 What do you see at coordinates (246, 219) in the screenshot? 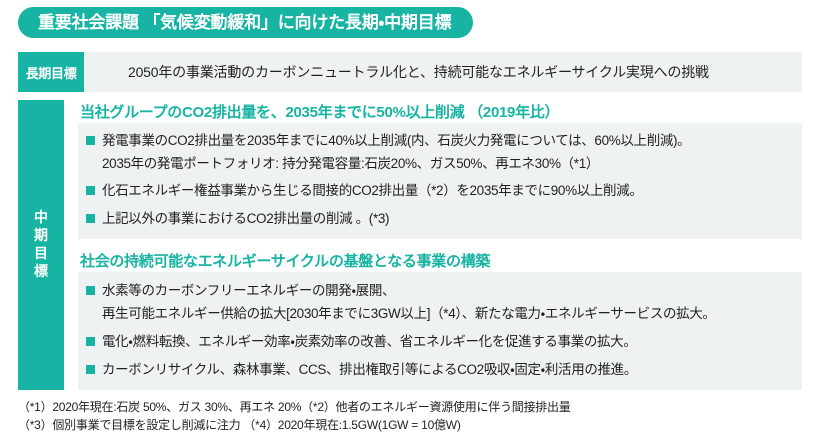
I see `list-item-label: 上記以外の事業におけるCO2排出量の削減 。(*3)` at bounding box center [246, 219].